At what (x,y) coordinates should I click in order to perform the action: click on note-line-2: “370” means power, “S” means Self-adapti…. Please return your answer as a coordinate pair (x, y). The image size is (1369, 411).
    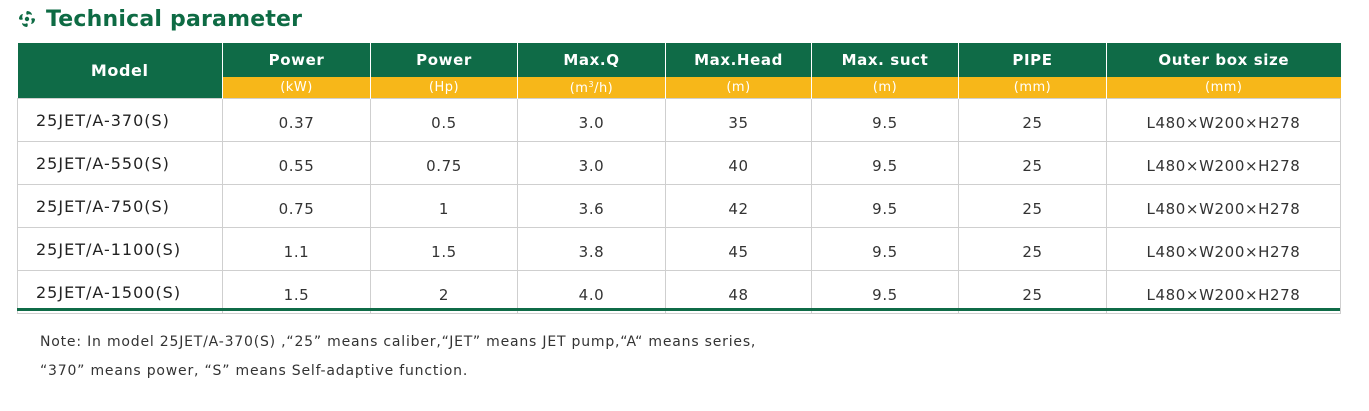
    Looking at the image, I should click on (254, 371).